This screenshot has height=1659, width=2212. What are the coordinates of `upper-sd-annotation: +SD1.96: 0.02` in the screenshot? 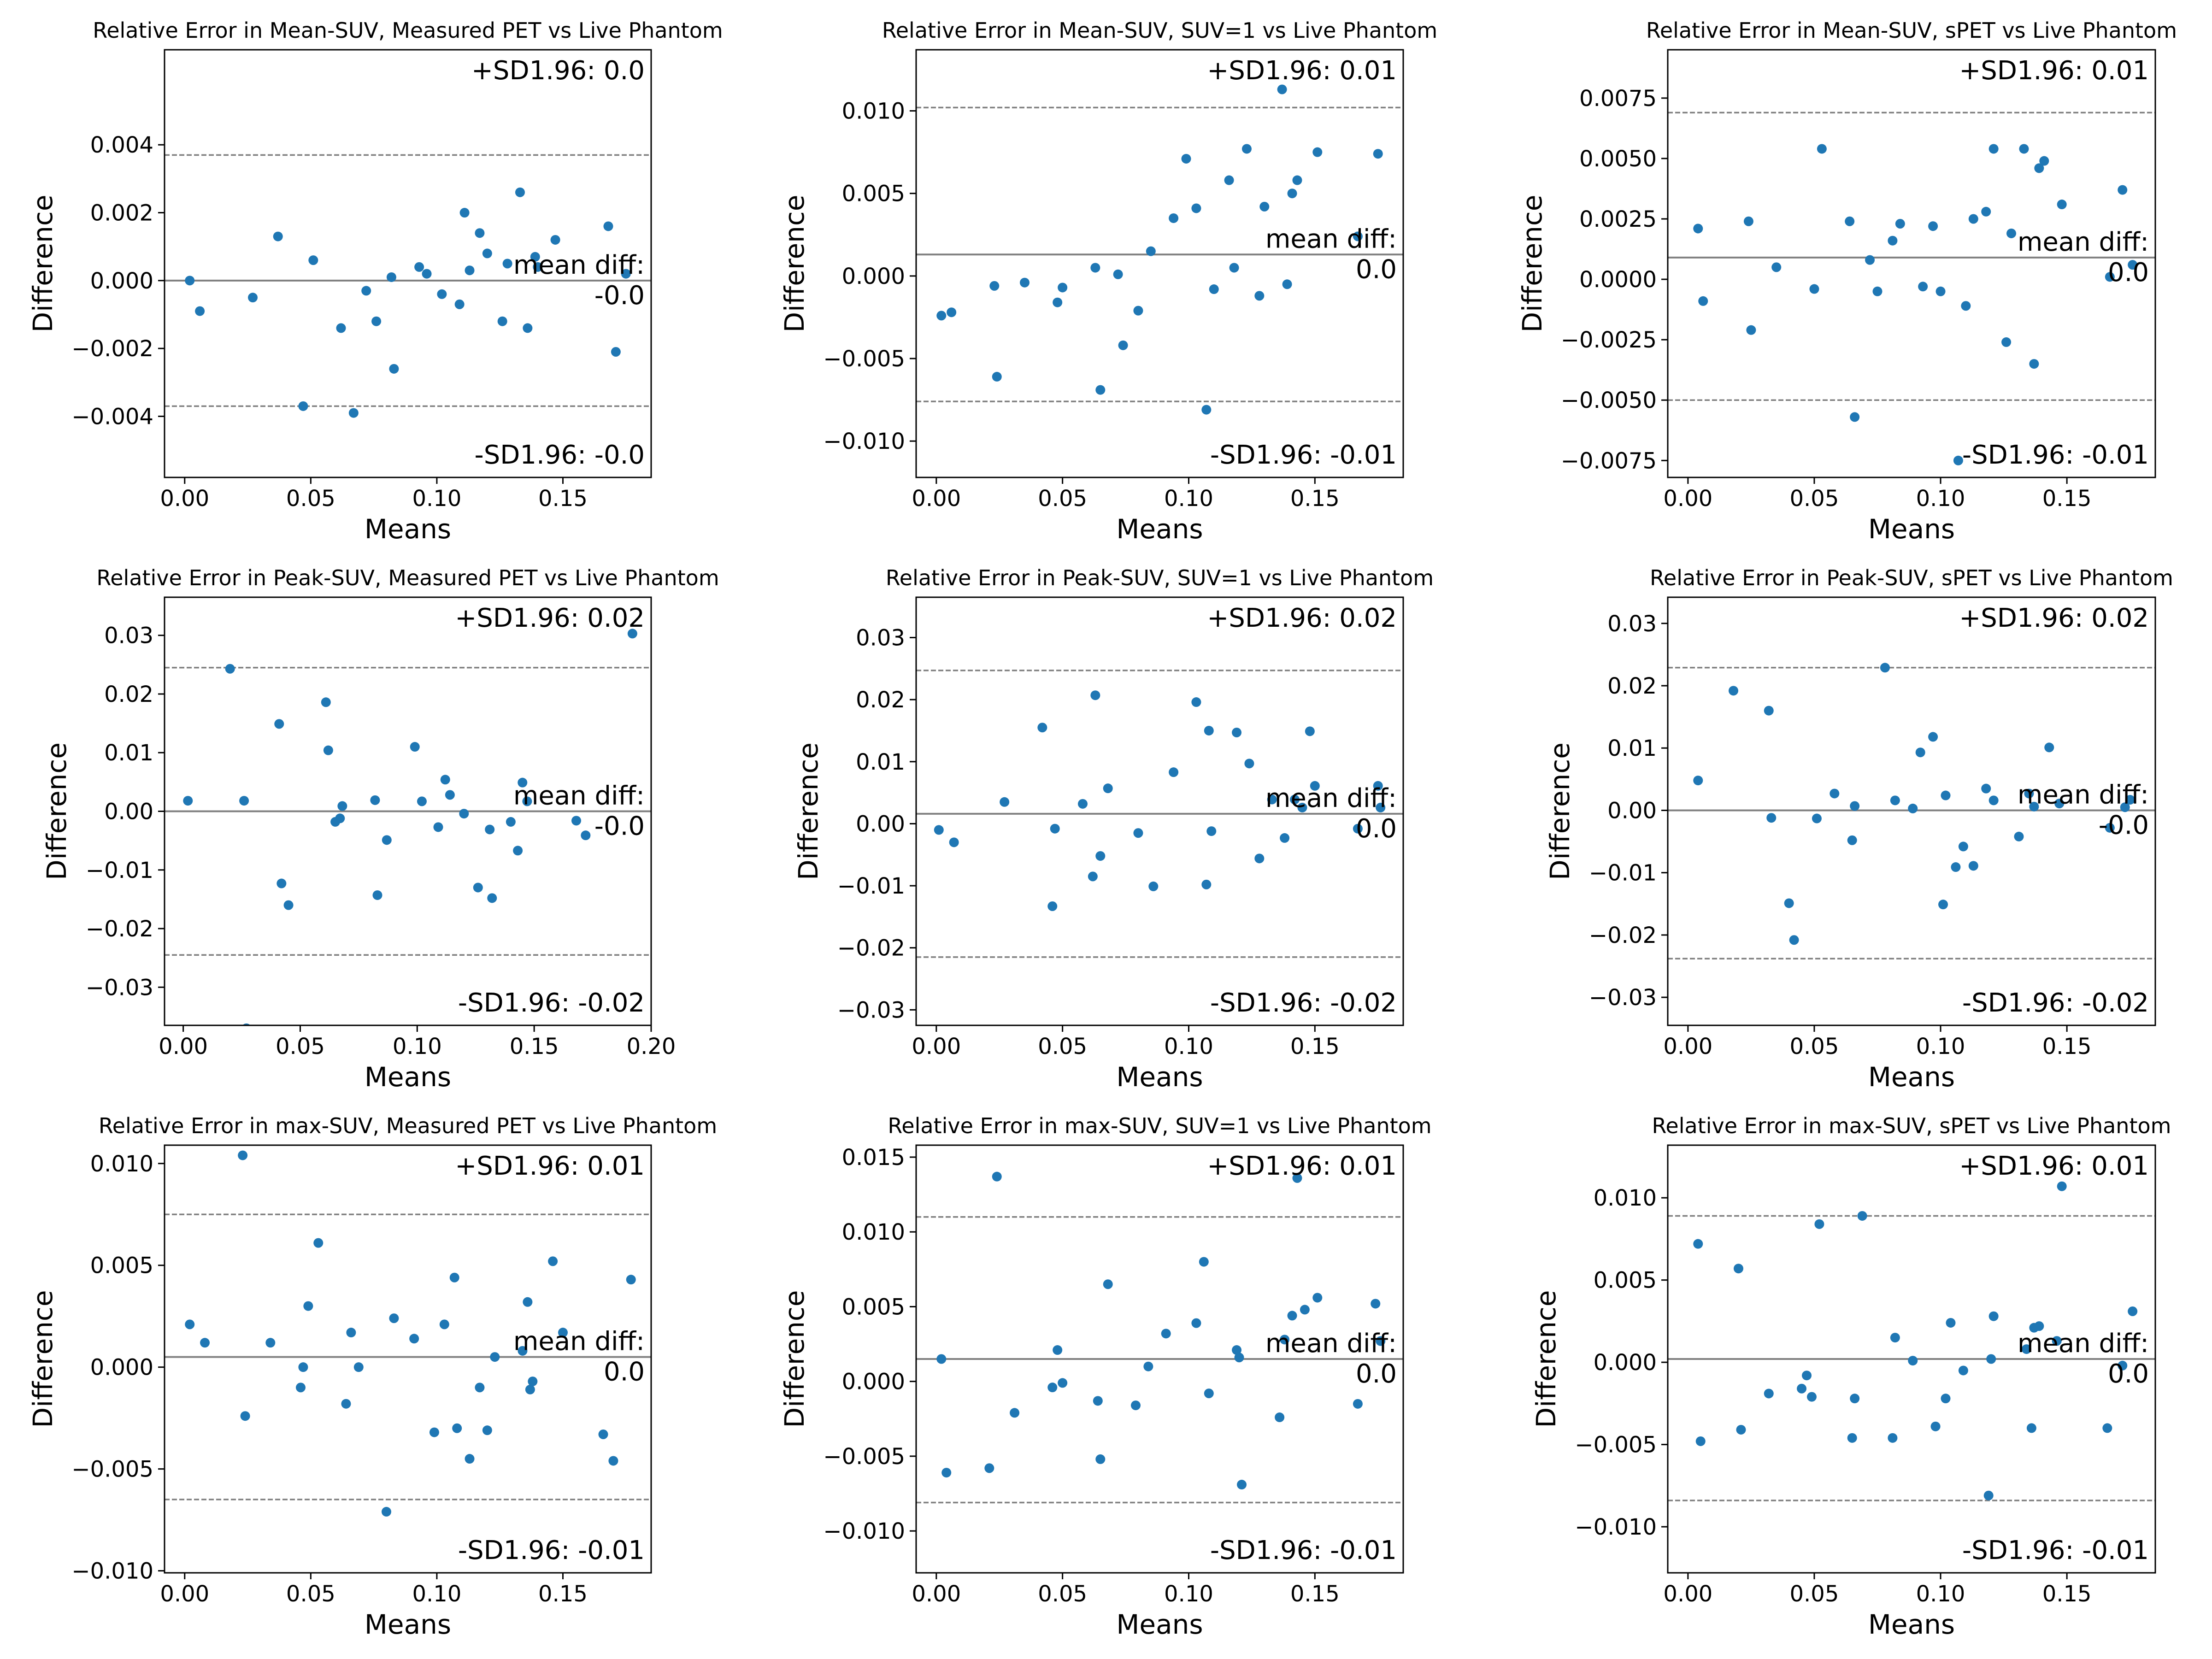 It's located at (1302, 618).